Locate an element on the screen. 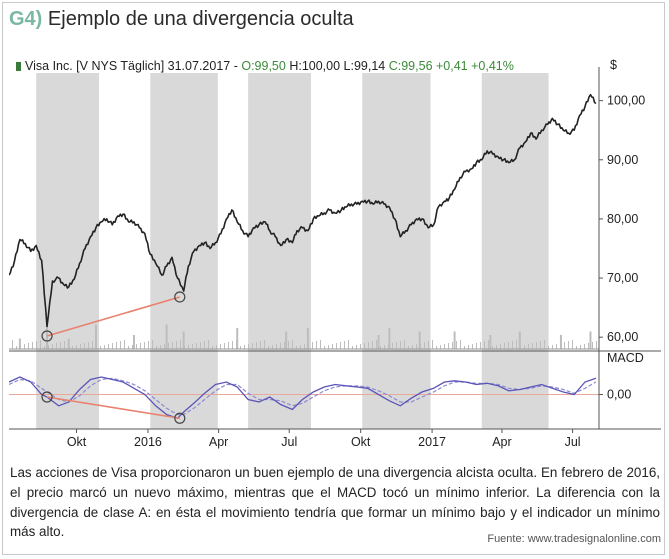 The height and width of the screenshot is (559, 669). legend-close-change: C:99,56 +0,41 +0,41% is located at coordinates (451, 66).